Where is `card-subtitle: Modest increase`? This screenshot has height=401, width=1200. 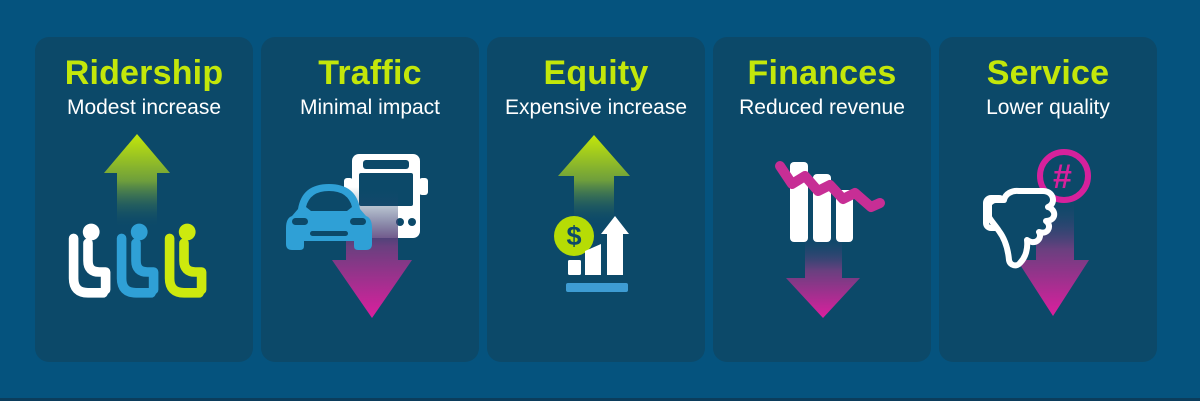 card-subtitle: Modest increase is located at coordinates (144, 108).